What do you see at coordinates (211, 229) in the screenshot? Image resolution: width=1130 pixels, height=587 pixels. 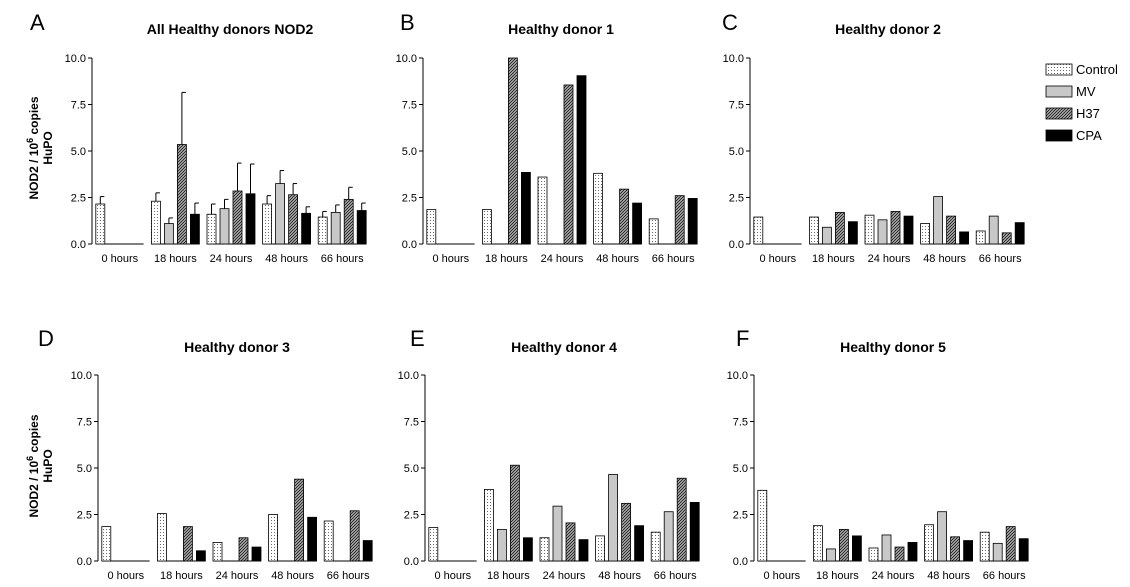 I see `bar-a-control-24-hours` at bounding box center [211, 229].